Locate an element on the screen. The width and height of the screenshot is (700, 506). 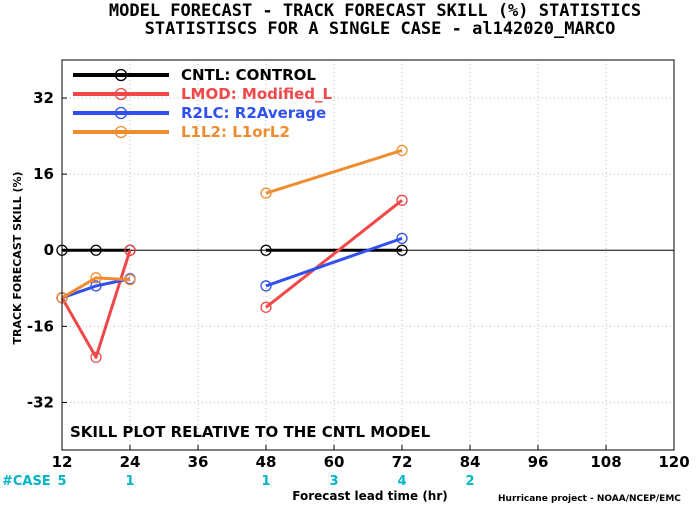
credit-text: Hurricane project - NOAA/NCEP/EMC is located at coordinates (589, 499).